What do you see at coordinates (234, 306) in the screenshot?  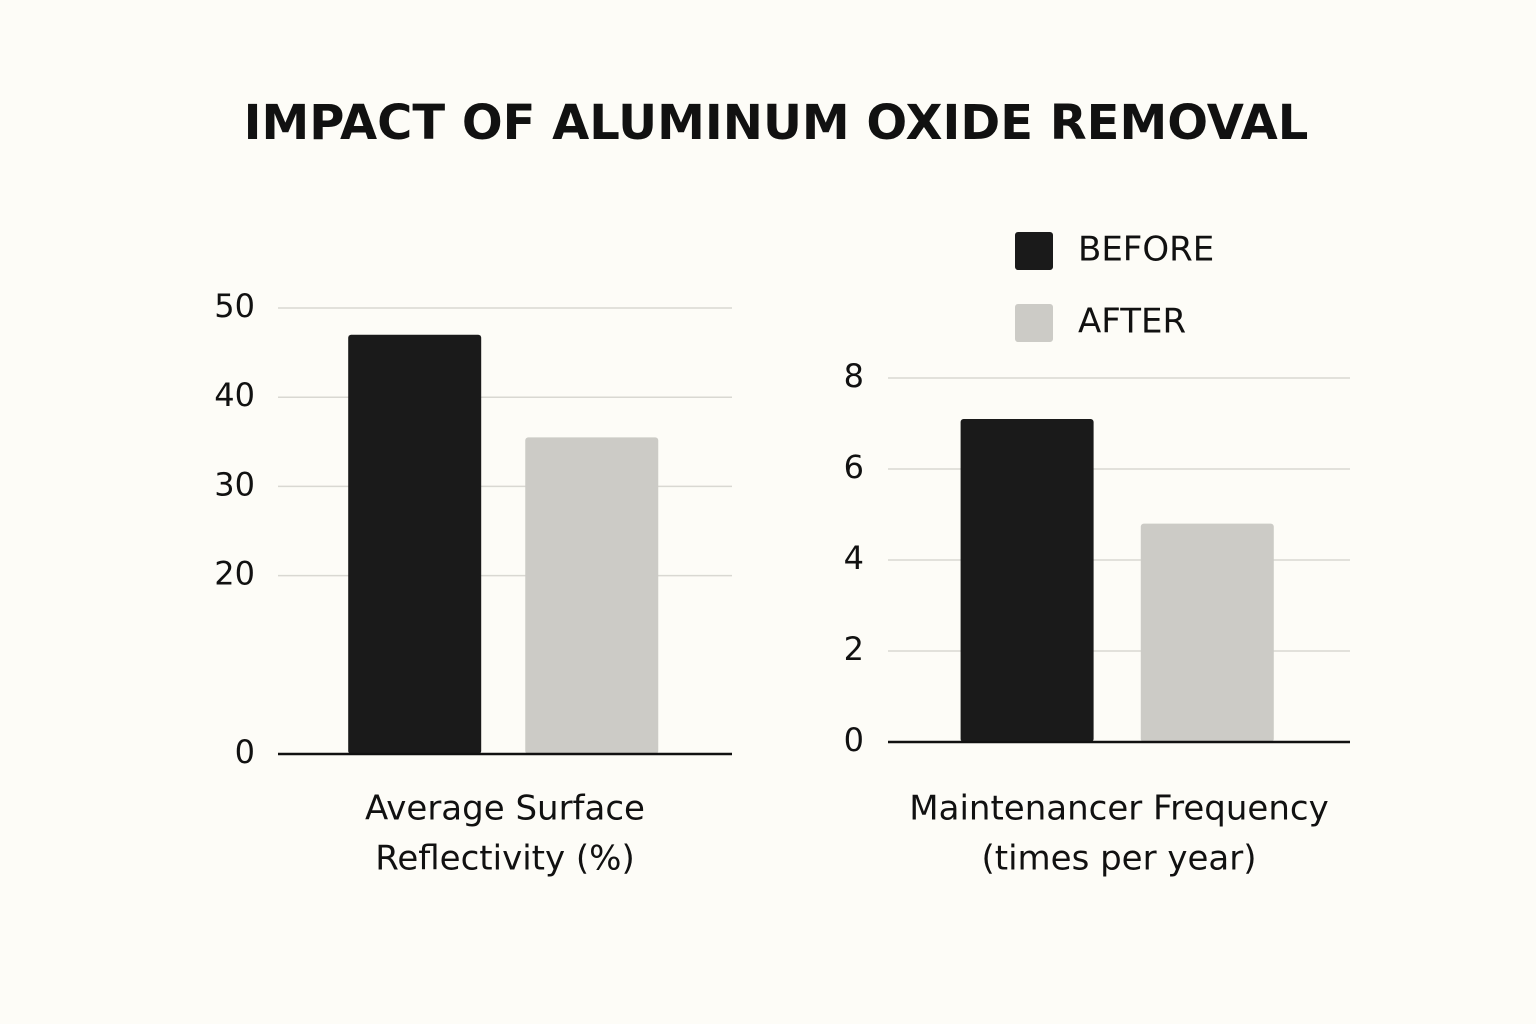 I see `y-tick-label: 50` at bounding box center [234, 306].